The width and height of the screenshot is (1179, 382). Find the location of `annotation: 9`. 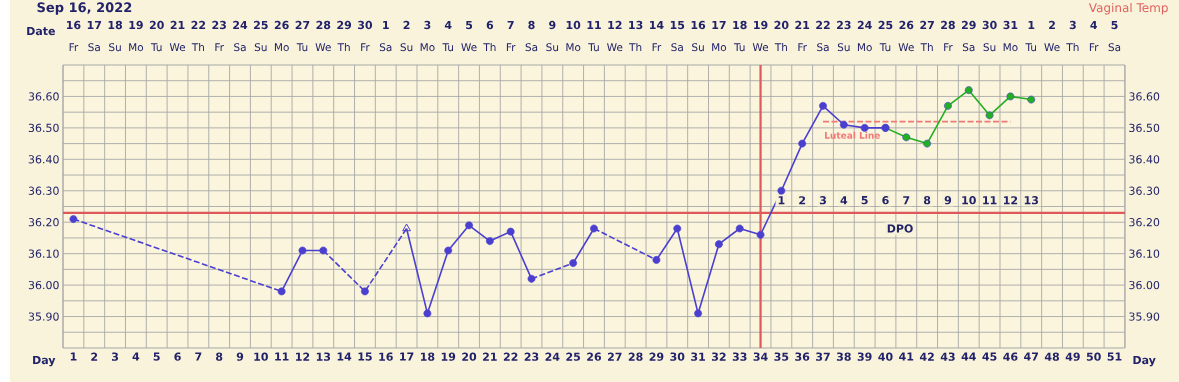

annotation: 9 is located at coordinates (948, 200).